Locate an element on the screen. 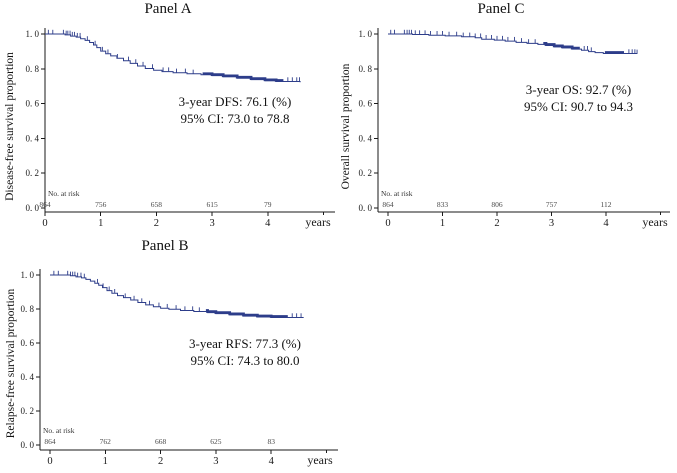 The width and height of the screenshot is (677, 473). panel-a-annotation-line-2: 95% CI: 73.0 to 78.8 is located at coordinates (235, 118).